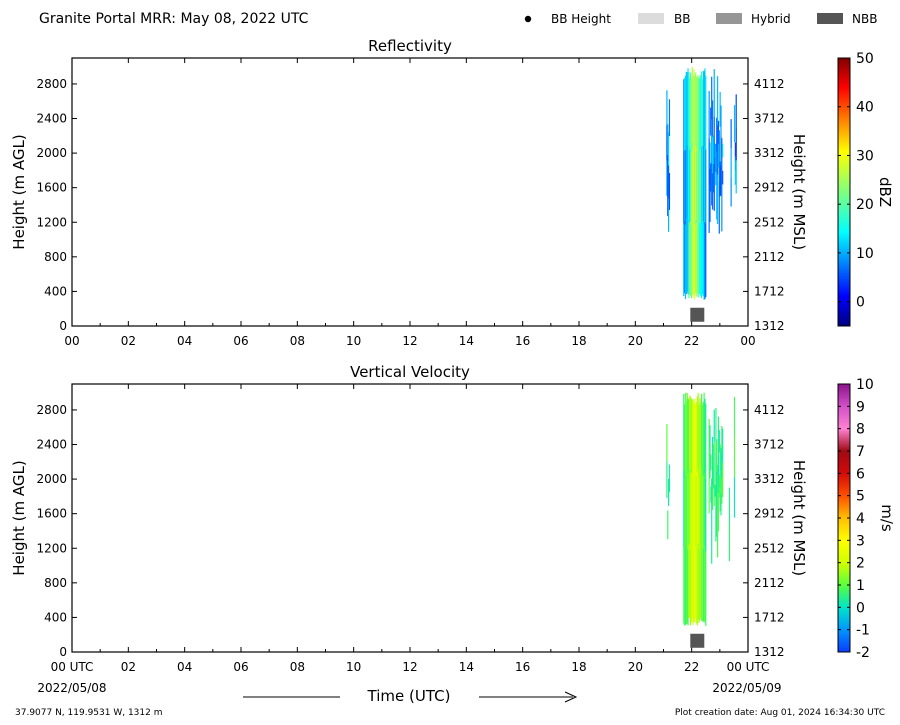  I want to click on x-tick-label: 16, so click(522, 341).